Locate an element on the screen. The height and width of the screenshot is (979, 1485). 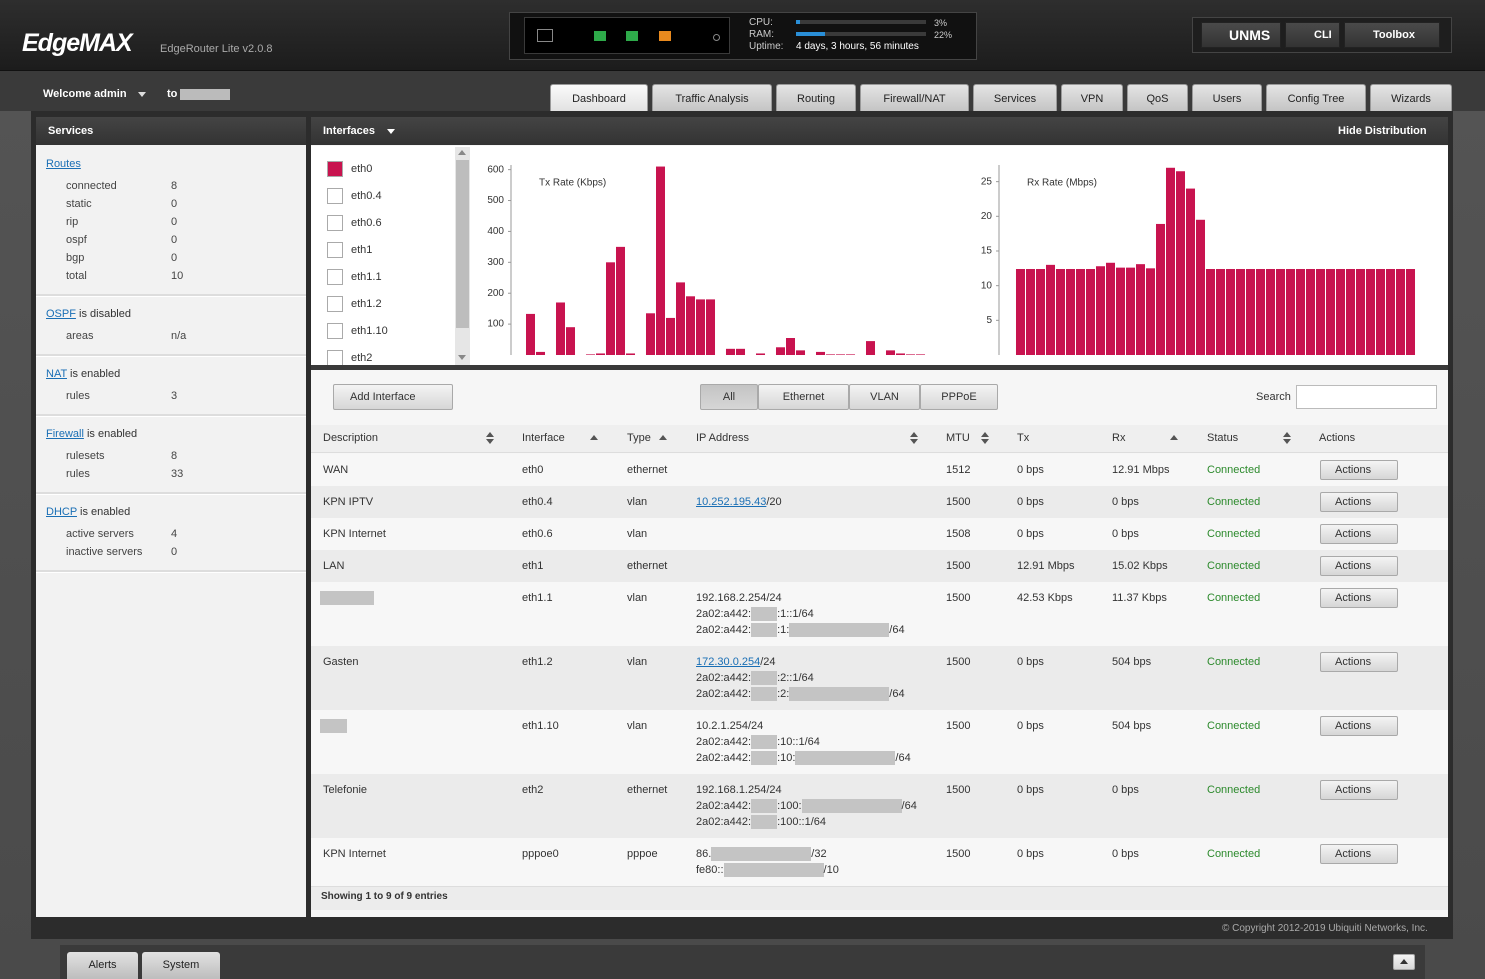
column-header: Rx is located at coordinates (1119, 438).